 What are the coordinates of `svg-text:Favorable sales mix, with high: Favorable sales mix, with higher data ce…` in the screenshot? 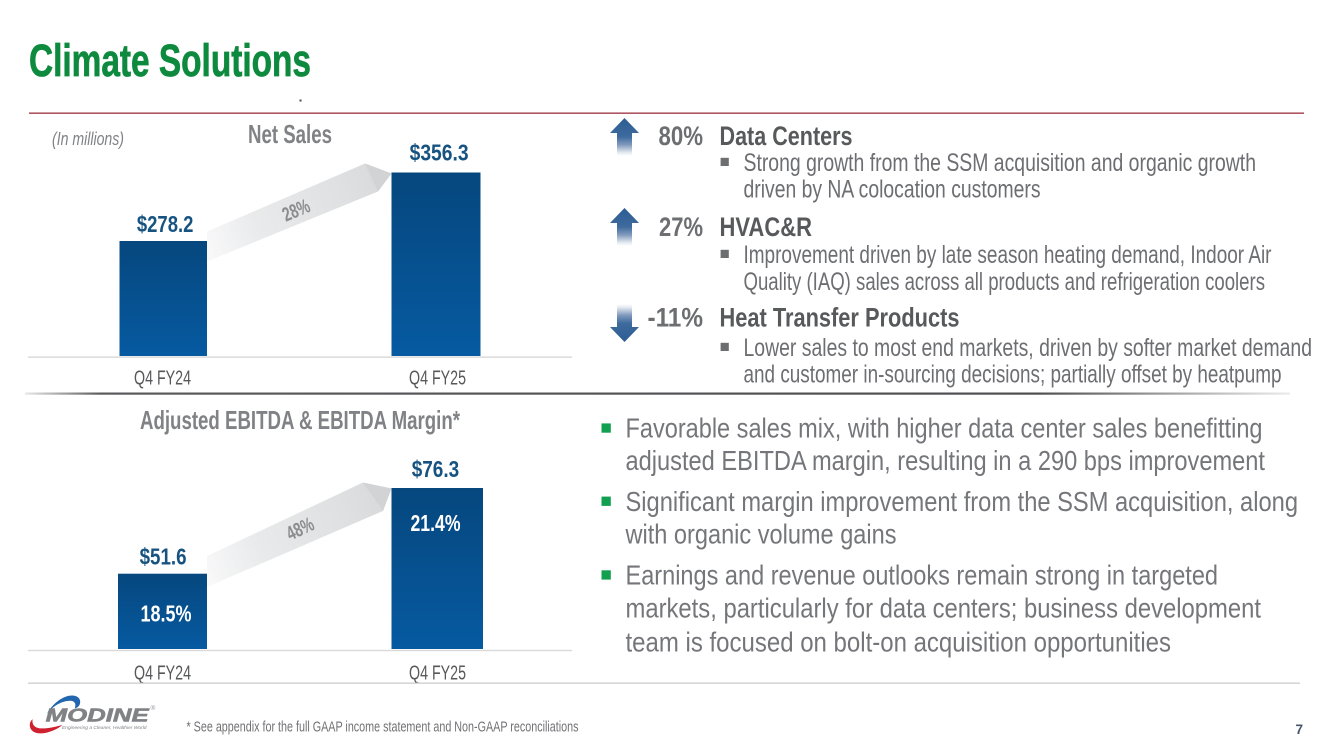 It's located at (944, 428).